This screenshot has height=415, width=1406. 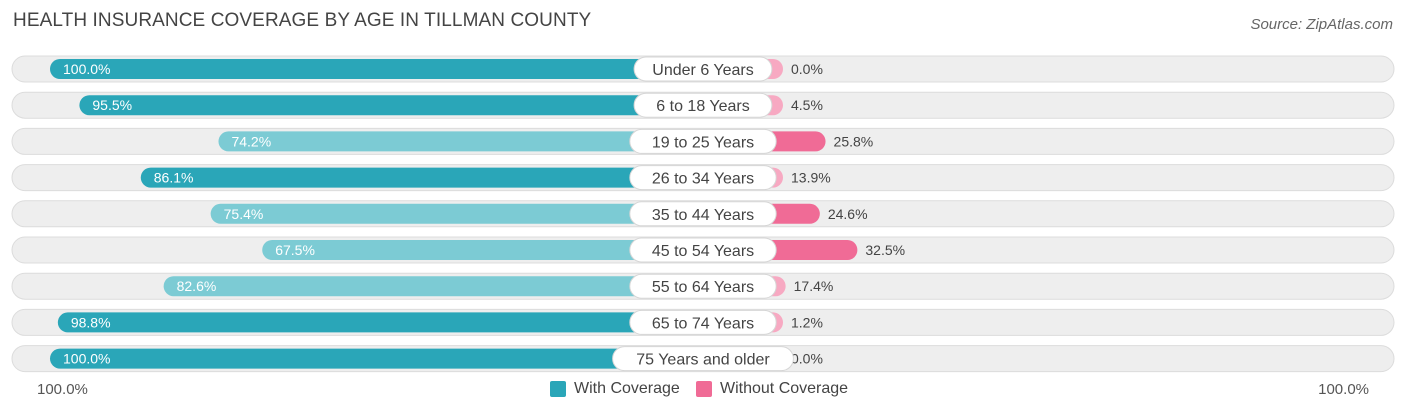 What do you see at coordinates (251, 141) in the screenshot?
I see `value-label-with-coverage: 74.2%` at bounding box center [251, 141].